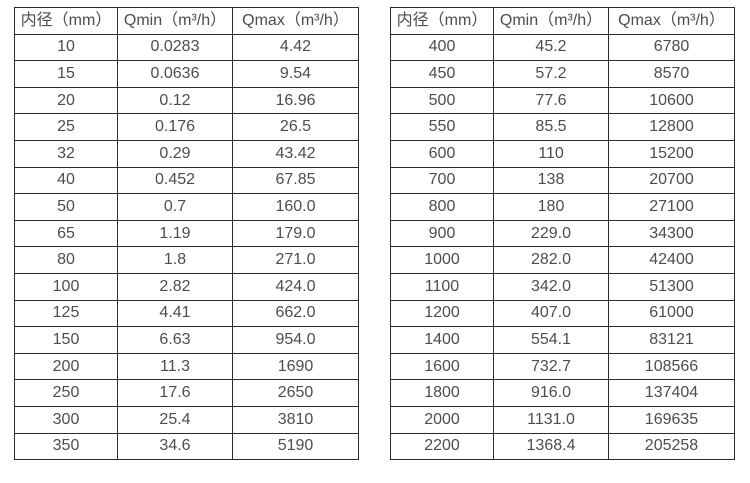  Describe the element at coordinates (551, 393) in the screenshot. I see `table-cell: 916.0` at that location.